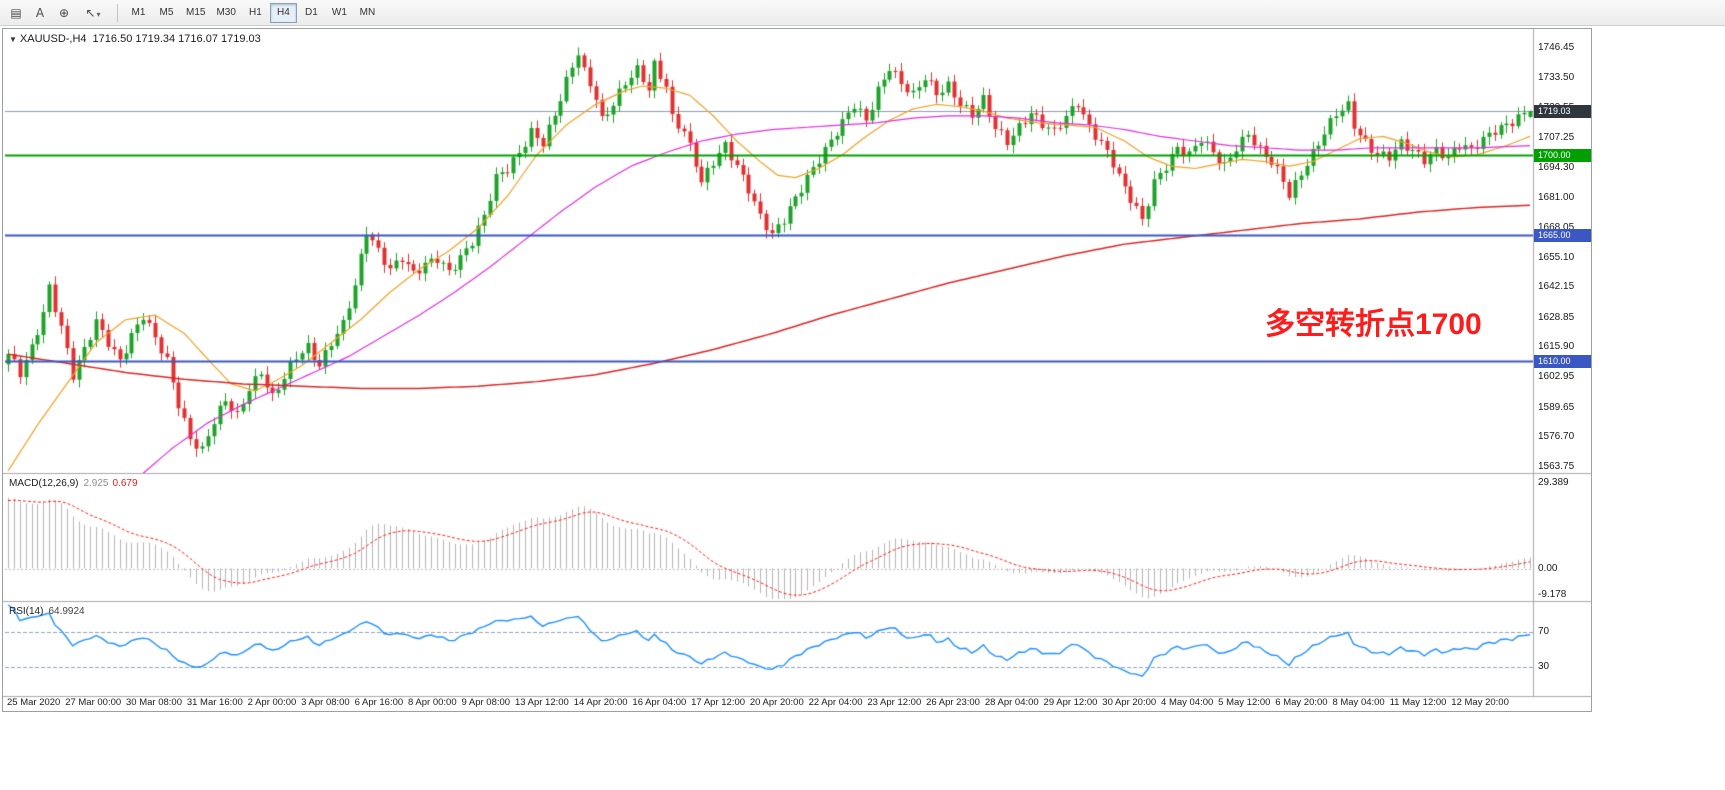  Describe the element at coordinates (367, 13) in the screenshot. I see `timeframe-mn-button: MN` at that location.